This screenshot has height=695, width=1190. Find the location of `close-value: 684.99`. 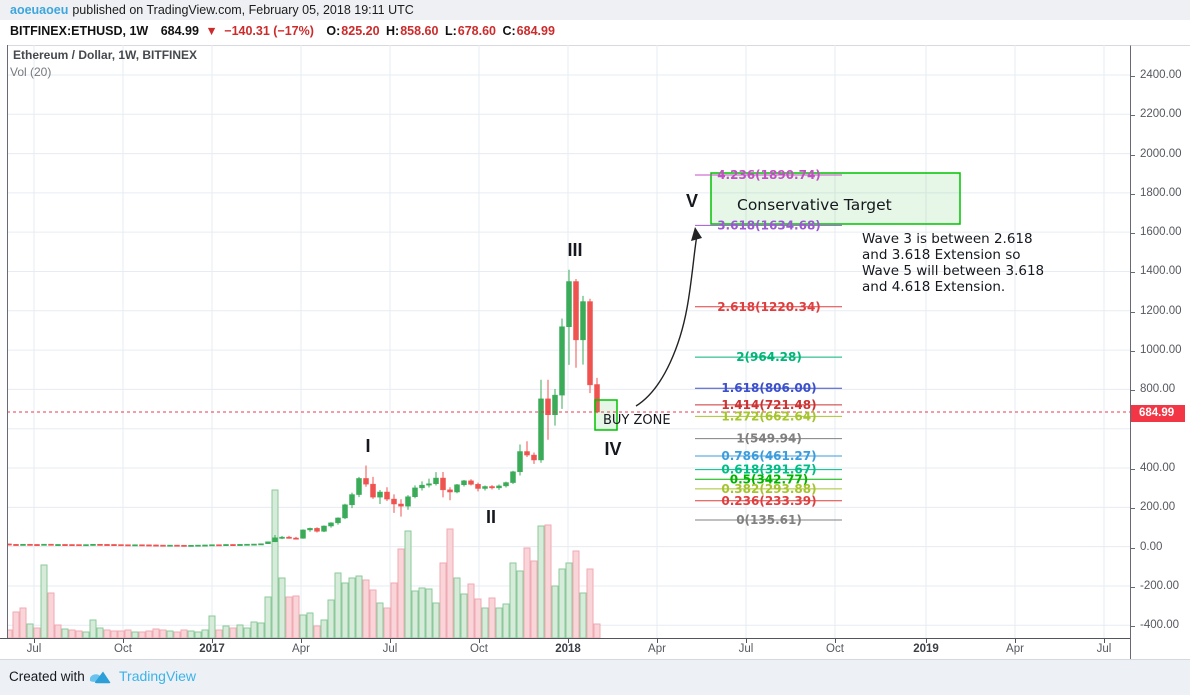

close-value: 684.99 is located at coordinates (535, 31).